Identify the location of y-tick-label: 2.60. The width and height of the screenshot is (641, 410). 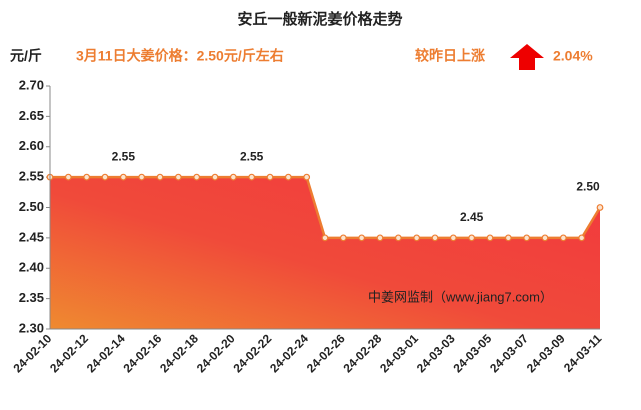
(31, 145).